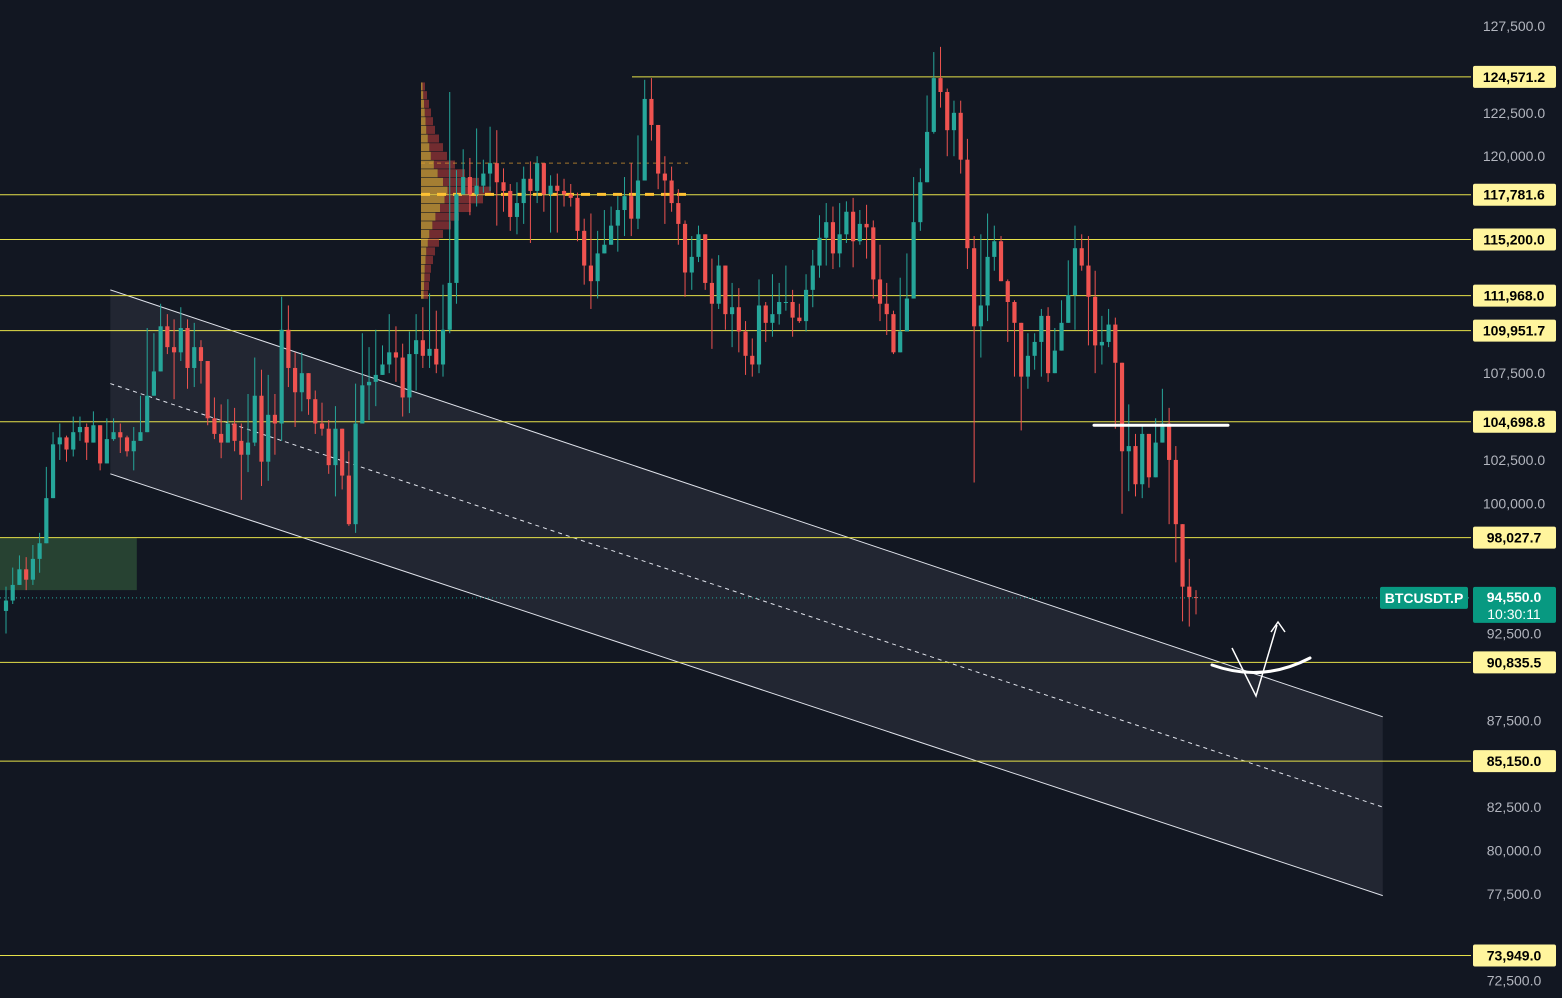  What do you see at coordinates (1514, 373) in the screenshot?
I see `axis-tick-label: 107,500.0` at bounding box center [1514, 373].